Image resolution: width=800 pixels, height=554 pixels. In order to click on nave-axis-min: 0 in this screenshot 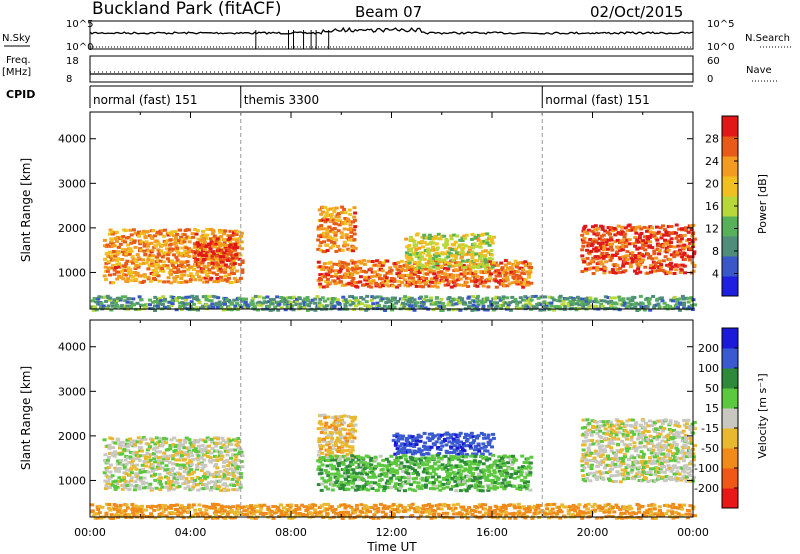, I will do `click(710, 79)`.